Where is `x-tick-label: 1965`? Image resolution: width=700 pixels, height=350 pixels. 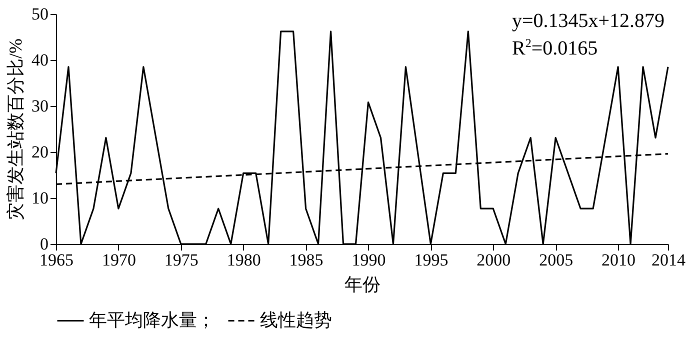
x-tick-label: 1965 is located at coordinates (57, 260).